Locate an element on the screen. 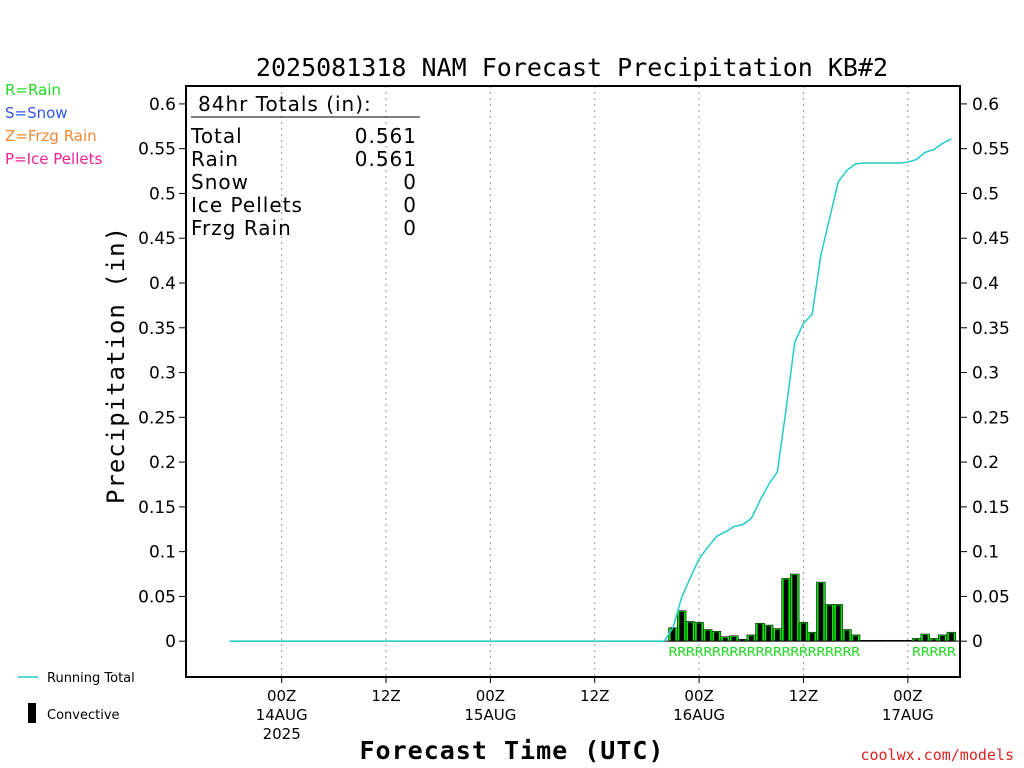 The image size is (1024, 768). legend-frzg-rain: Z=Frzg Rain is located at coordinates (51, 136).